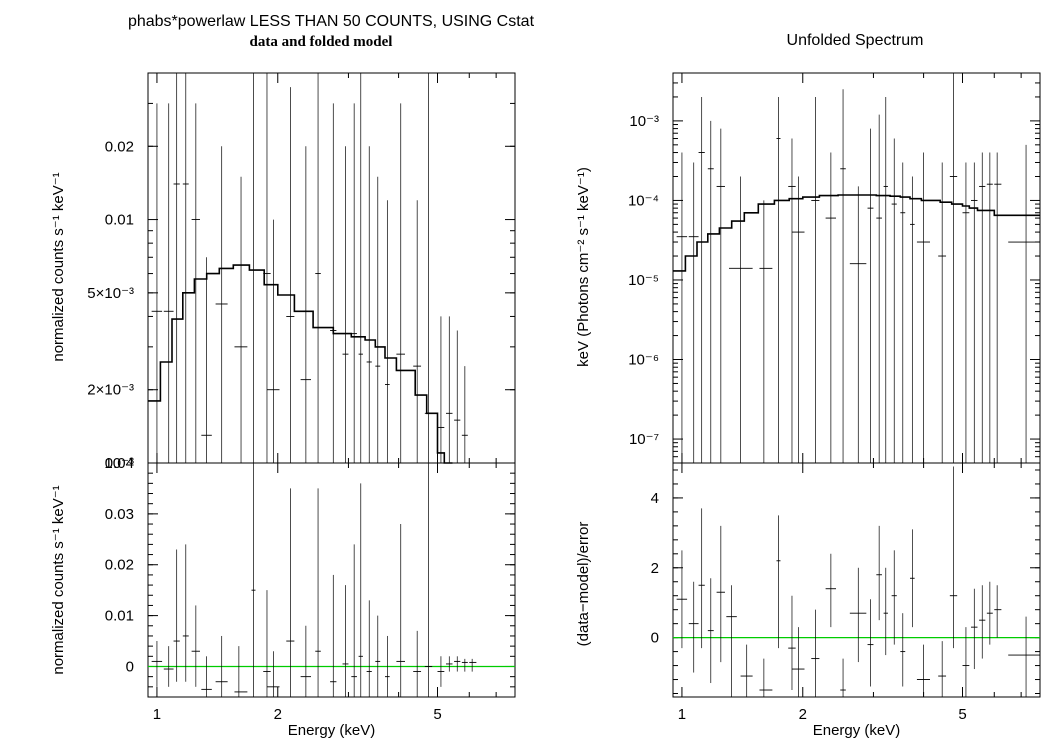  Describe the element at coordinates (119, 463) in the screenshot. I see `y-tick-label: 0.04` at that location.